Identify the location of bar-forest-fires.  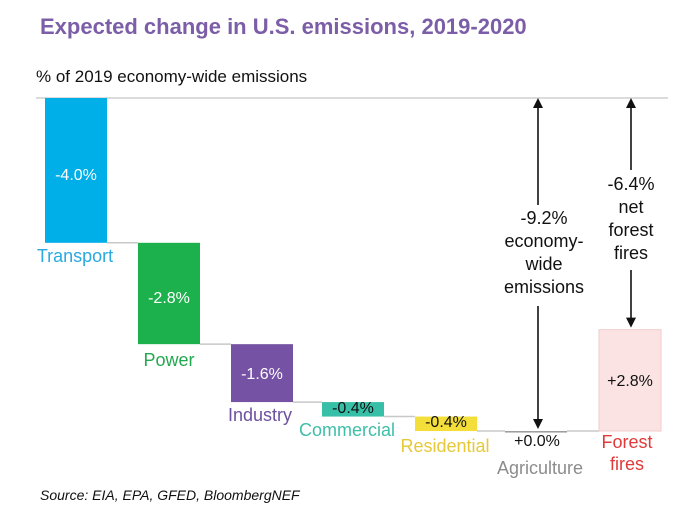
(630, 380).